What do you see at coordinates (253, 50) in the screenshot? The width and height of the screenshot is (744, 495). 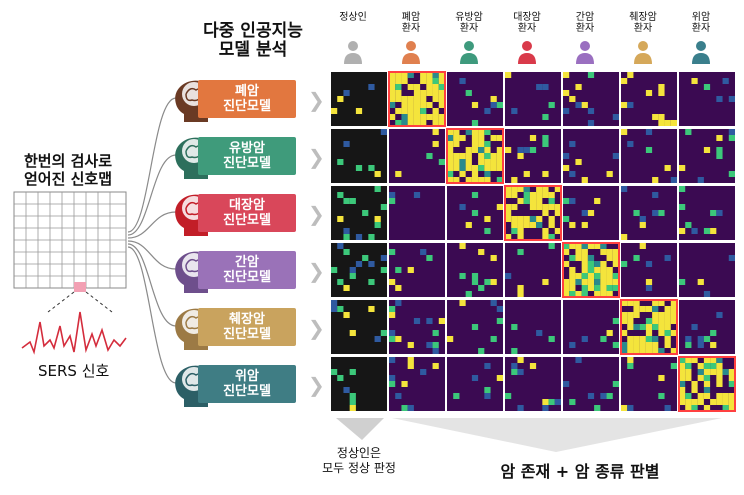 I see `analysis-title-line2: 모델 분석` at bounding box center [253, 50].